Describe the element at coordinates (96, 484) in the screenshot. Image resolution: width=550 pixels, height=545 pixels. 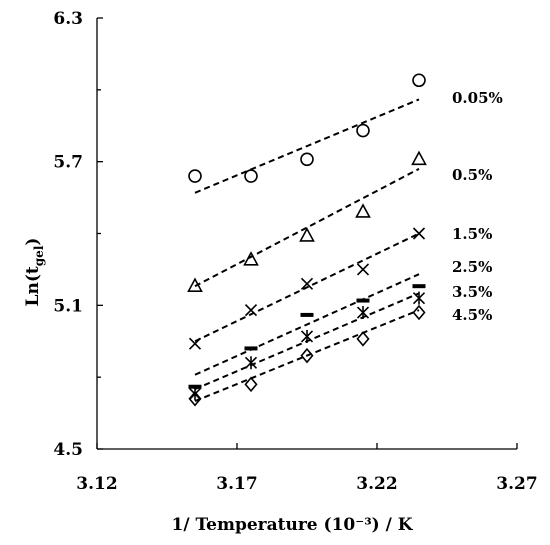
I see `x-tick-label: 3.12` at that location.